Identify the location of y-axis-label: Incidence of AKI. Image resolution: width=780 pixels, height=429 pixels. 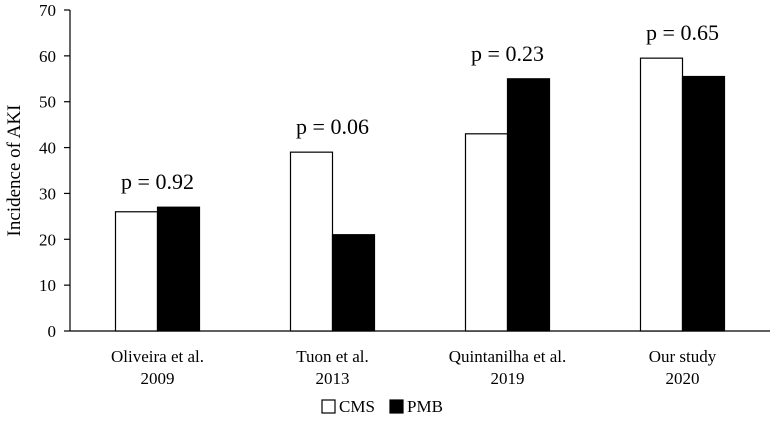
(14, 171).